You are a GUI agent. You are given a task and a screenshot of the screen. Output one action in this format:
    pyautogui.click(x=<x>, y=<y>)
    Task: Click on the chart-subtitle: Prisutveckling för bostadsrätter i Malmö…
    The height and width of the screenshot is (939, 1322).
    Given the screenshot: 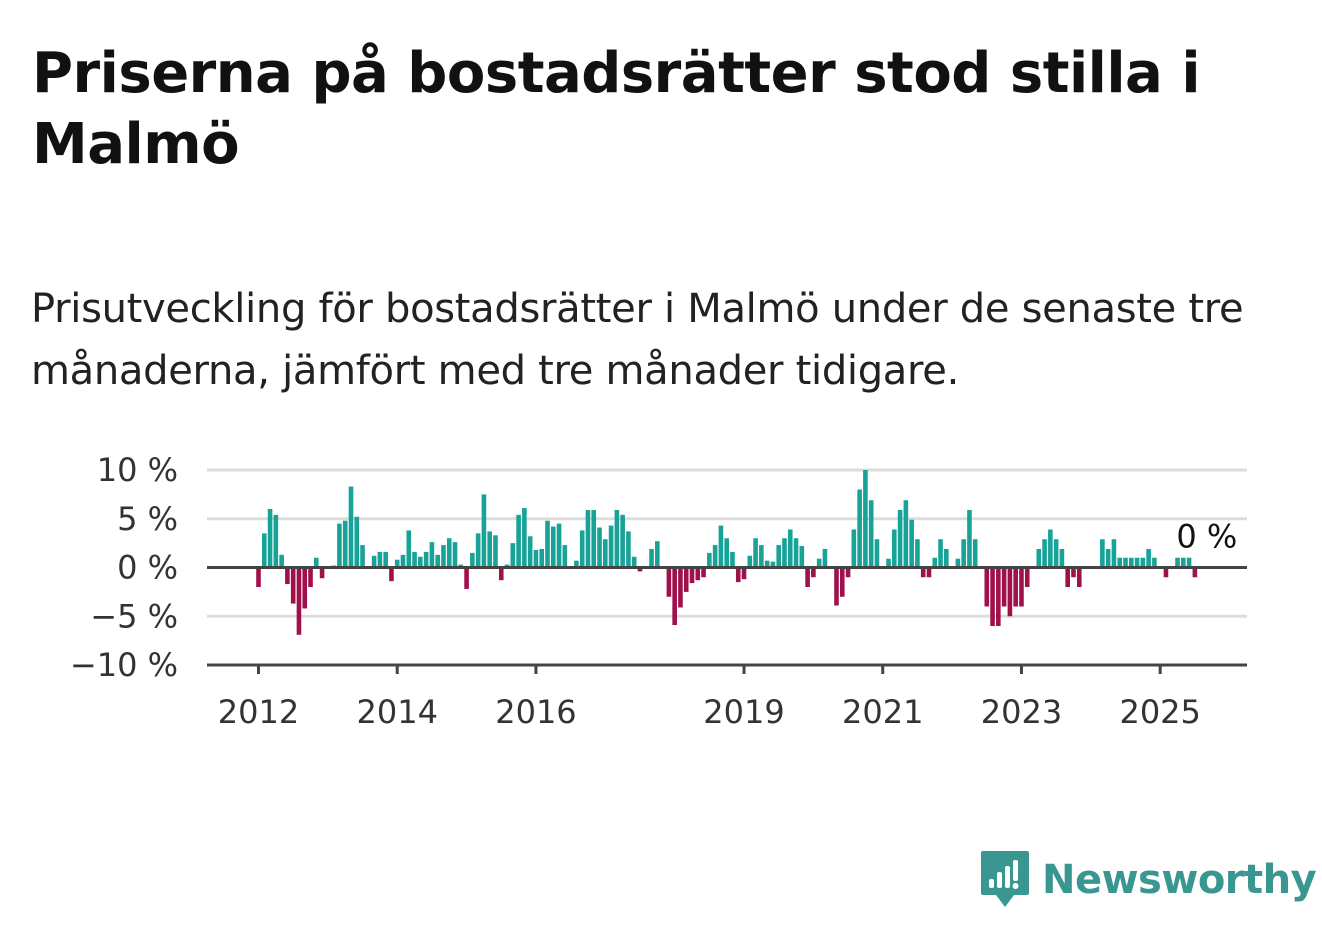 What is the action you would take?
    pyautogui.click(x=637, y=340)
    